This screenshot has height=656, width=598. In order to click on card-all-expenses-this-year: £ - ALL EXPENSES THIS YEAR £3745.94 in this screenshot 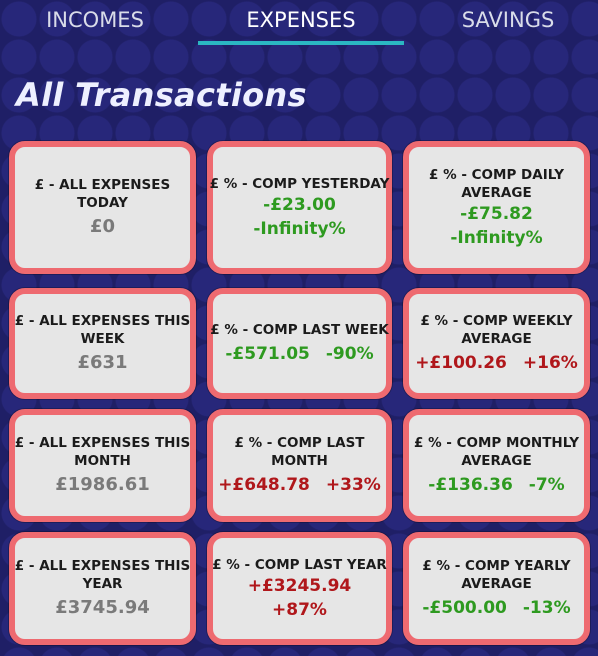, I will do `click(102, 588)`.